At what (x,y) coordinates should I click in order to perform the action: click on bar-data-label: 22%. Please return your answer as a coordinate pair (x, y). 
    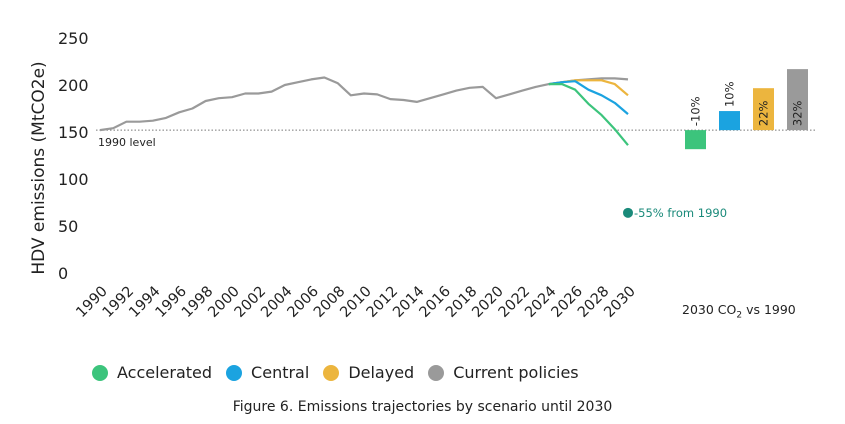
    Looking at the image, I should click on (764, 113).